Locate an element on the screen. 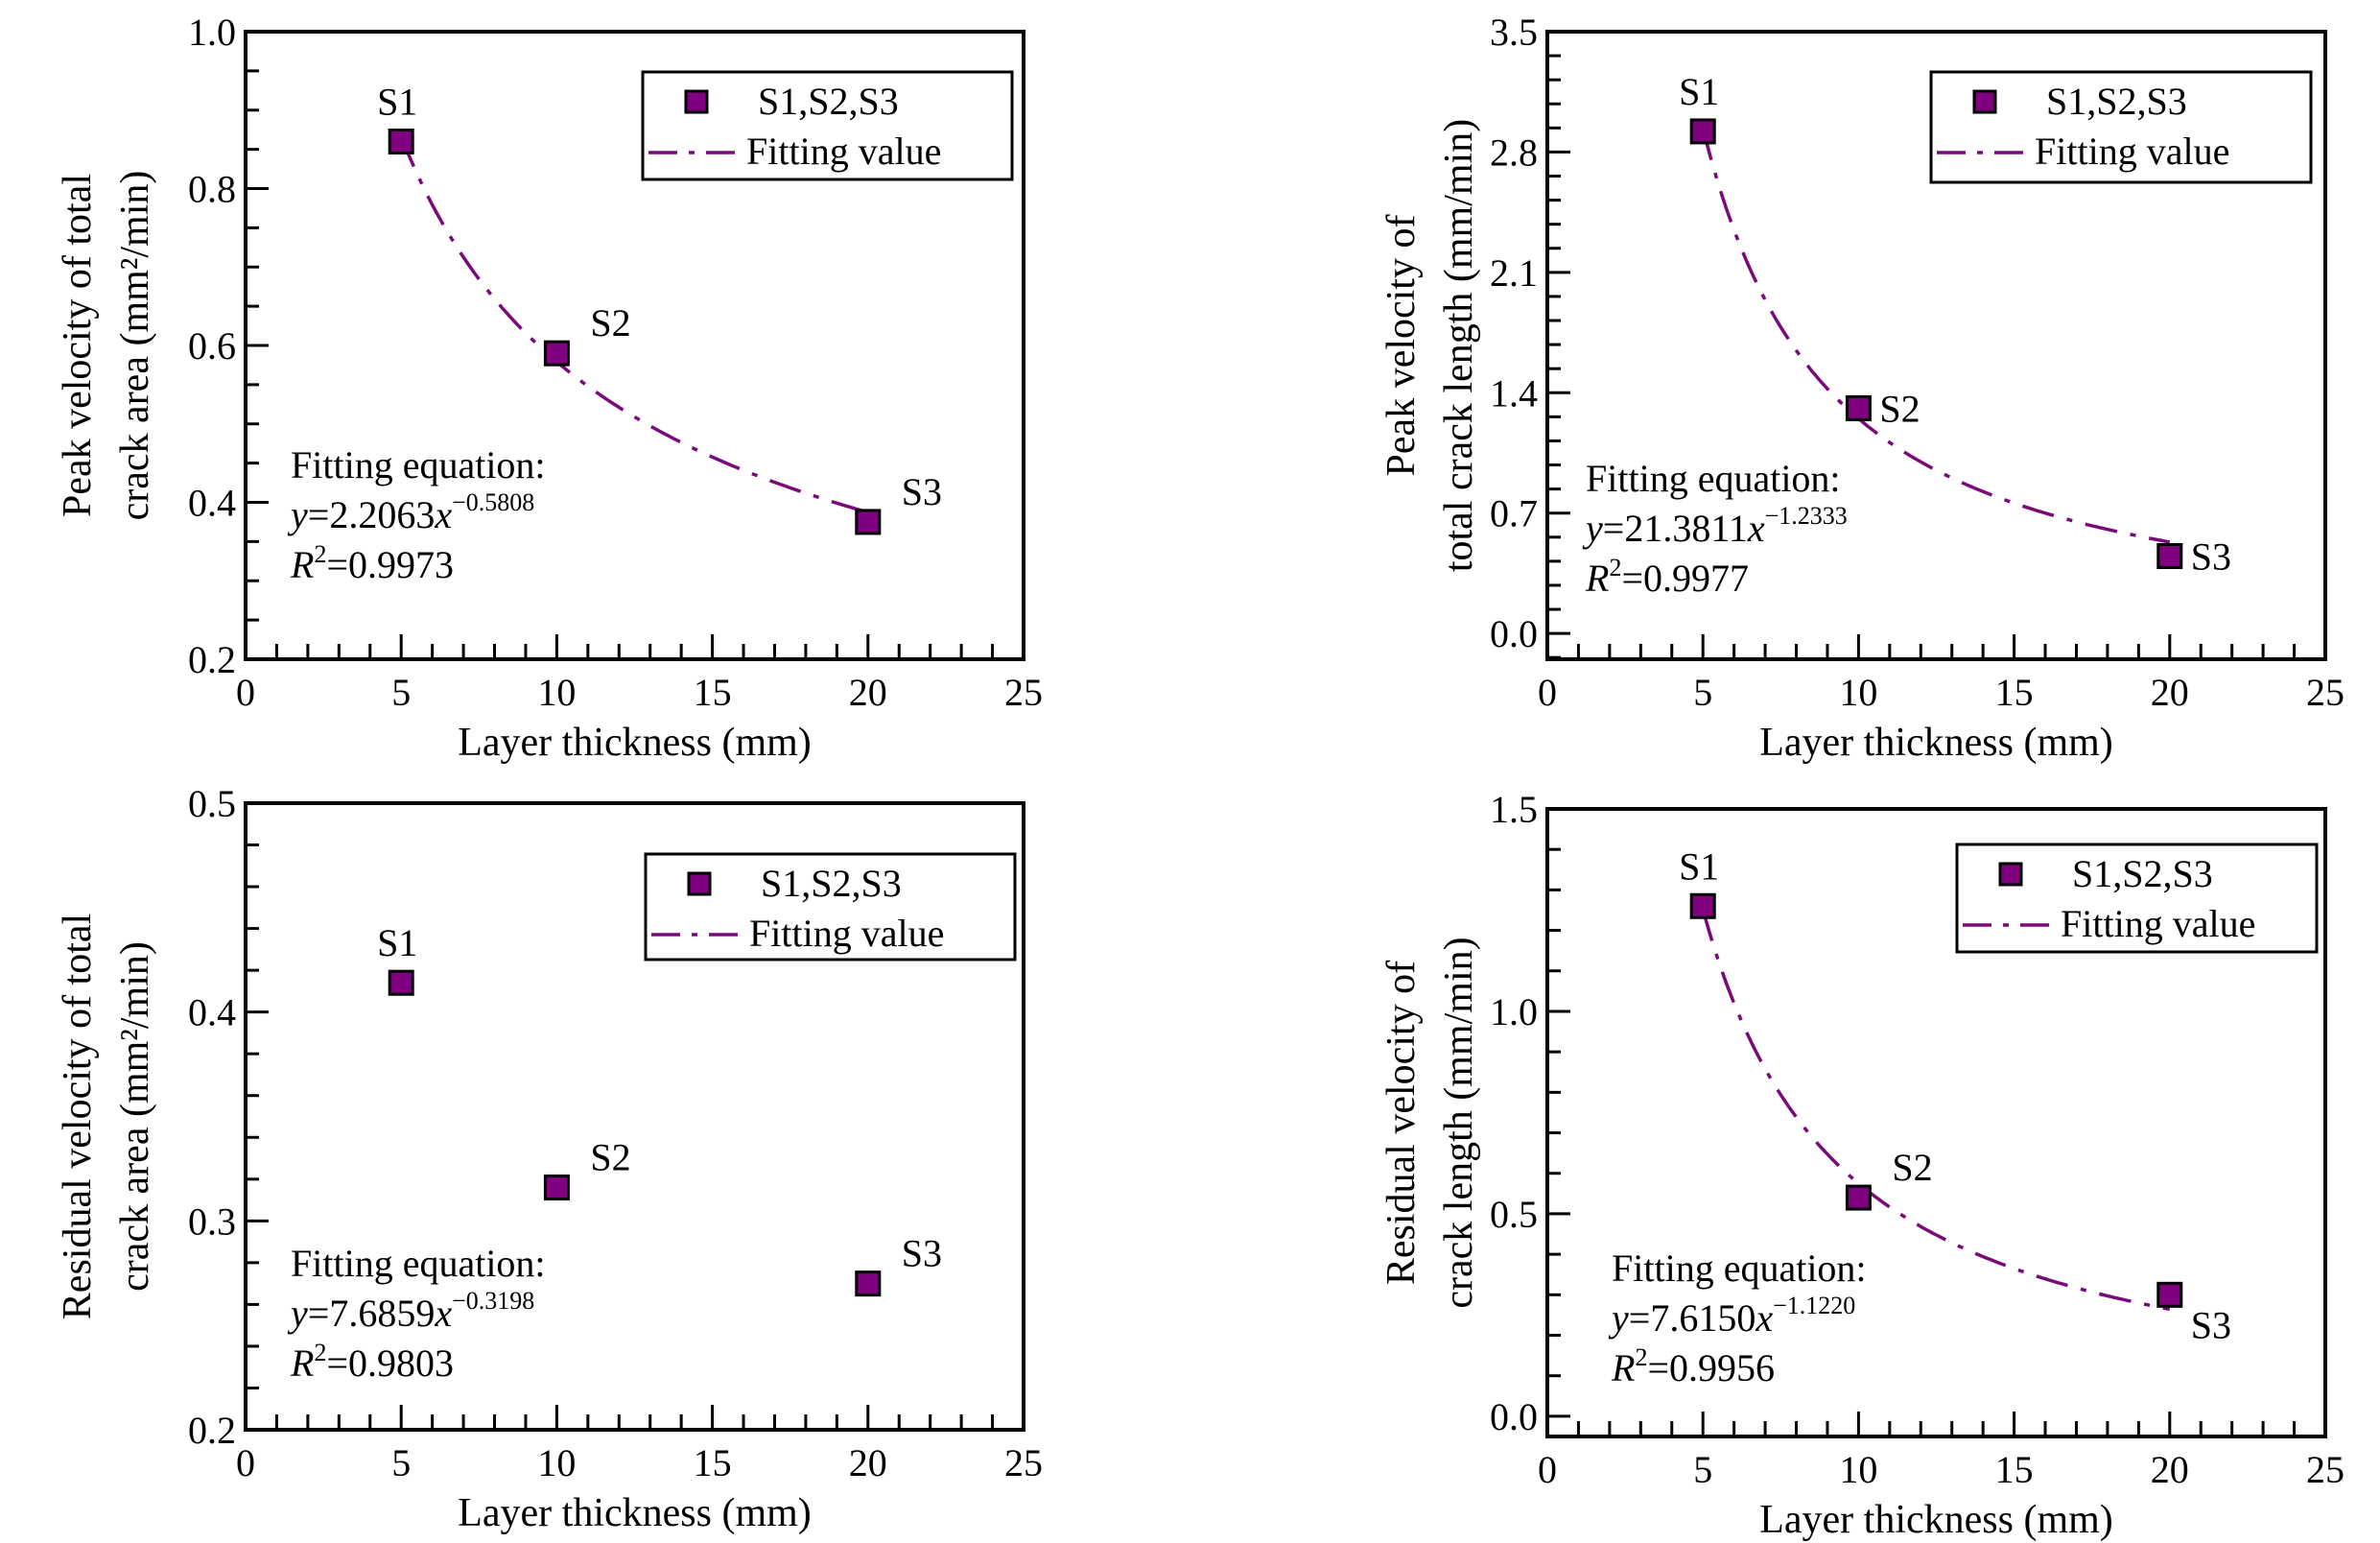  y-tick-label: 2.8 is located at coordinates (1514, 152).